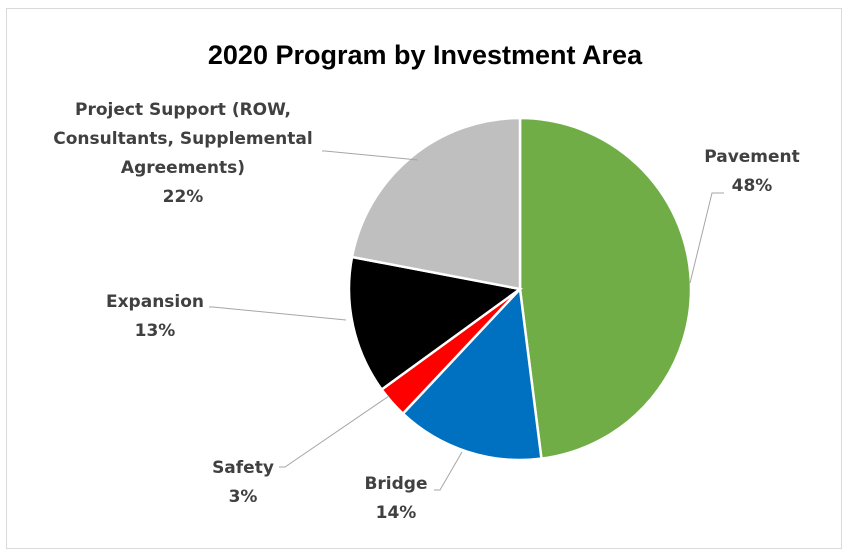 The width and height of the screenshot is (850, 559). What do you see at coordinates (243, 482) in the screenshot?
I see `data-label-safety: Safety 3%` at bounding box center [243, 482].